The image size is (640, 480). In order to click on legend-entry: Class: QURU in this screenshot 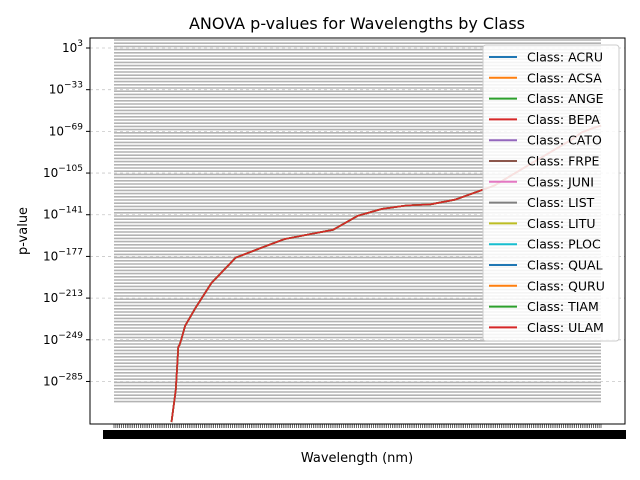, I will do `click(566, 285)`.